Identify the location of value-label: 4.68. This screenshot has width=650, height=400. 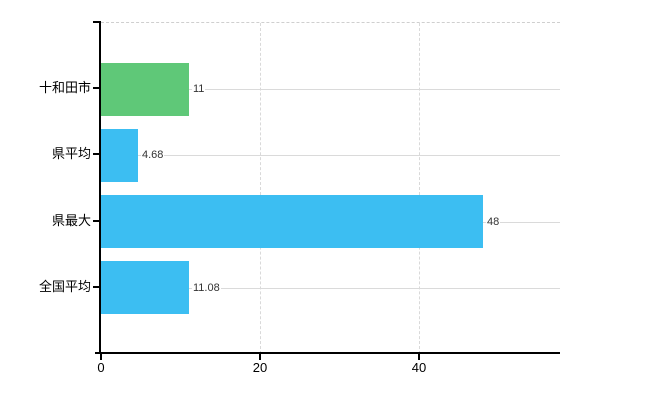
(153, 155).